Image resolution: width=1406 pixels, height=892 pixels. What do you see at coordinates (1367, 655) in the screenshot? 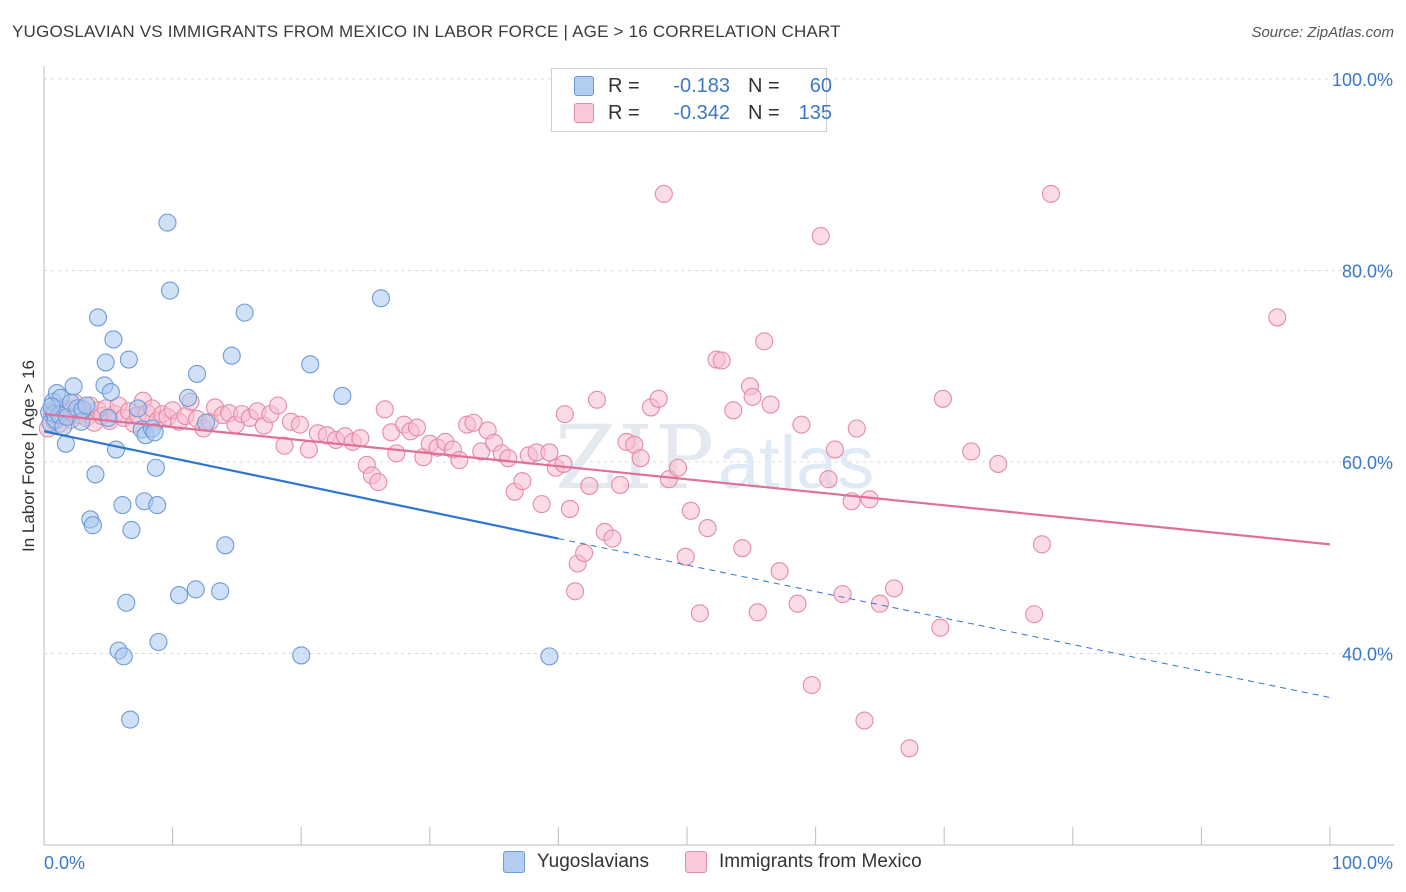
I see `y-tick-label: 40.0%` at bounding box center [1367, 655].